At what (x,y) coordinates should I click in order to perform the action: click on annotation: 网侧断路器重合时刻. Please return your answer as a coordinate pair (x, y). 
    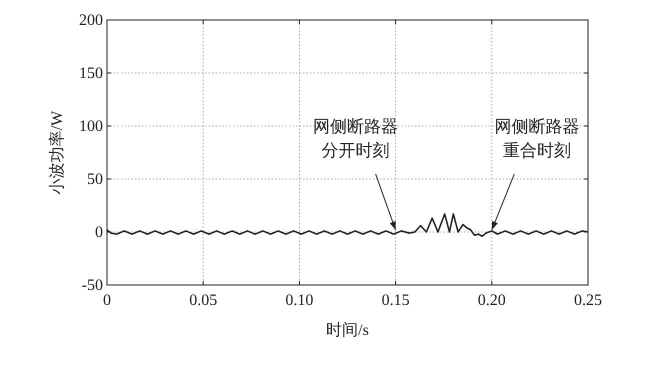
    Looking at the image, I should click on (537, 138).